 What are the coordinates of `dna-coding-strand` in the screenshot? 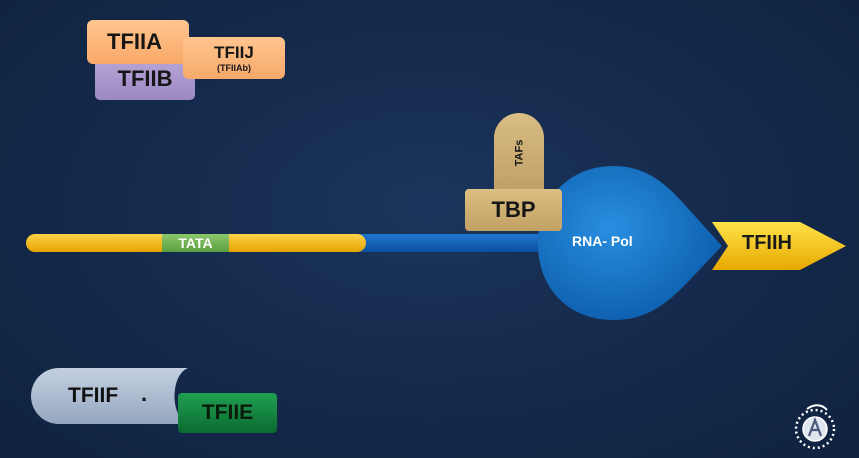 It's located at (456, 243).